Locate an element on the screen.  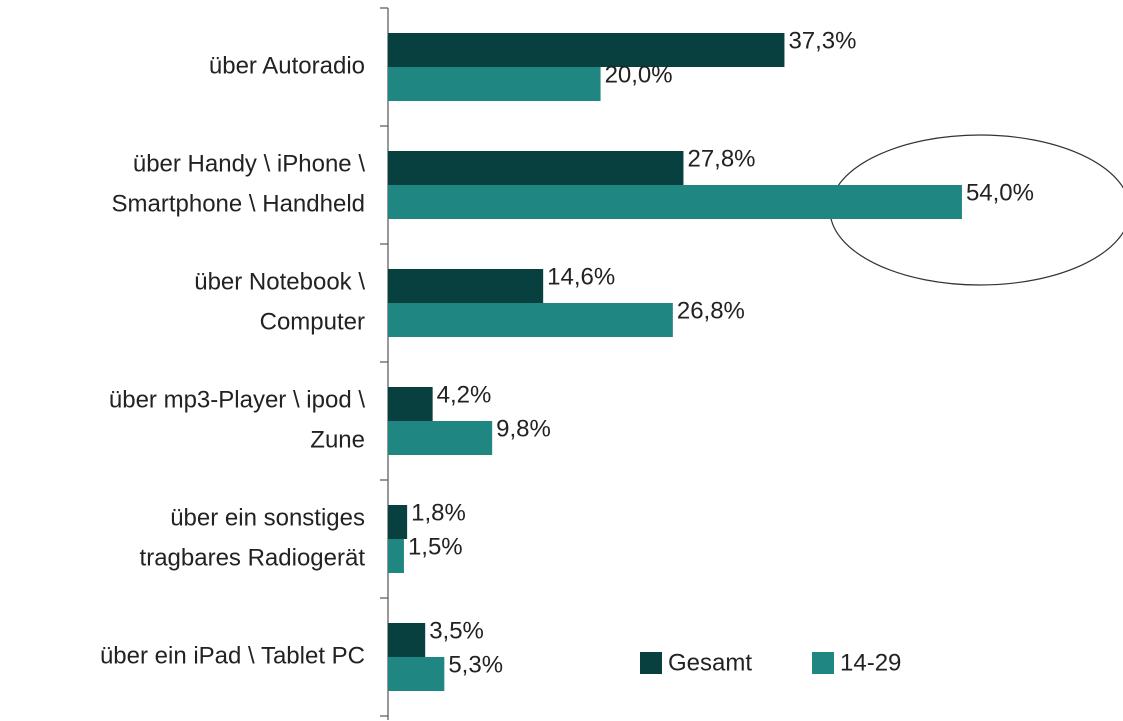
category-label: über Autoradio is located at coordinates (287, 65).